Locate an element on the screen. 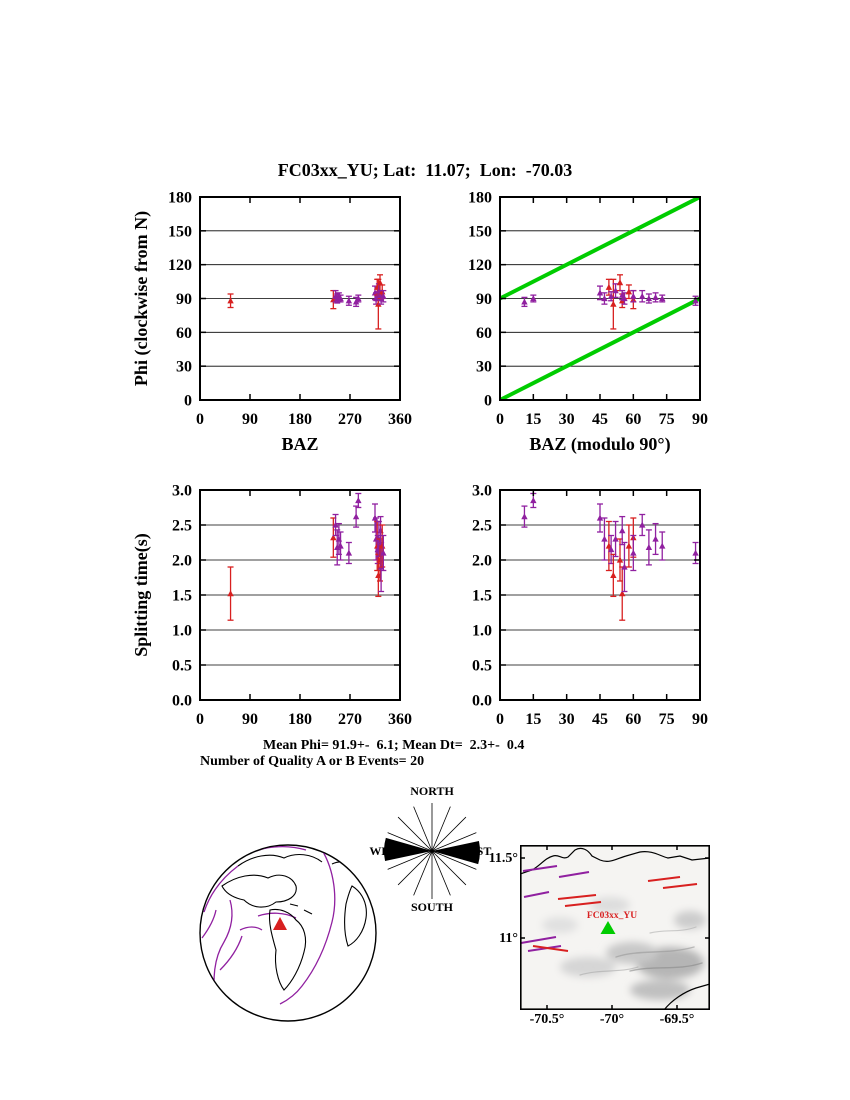 This screenshot has width=850, height=1100. map-lat-label: 11.5° is located at coordinates (503, 858).